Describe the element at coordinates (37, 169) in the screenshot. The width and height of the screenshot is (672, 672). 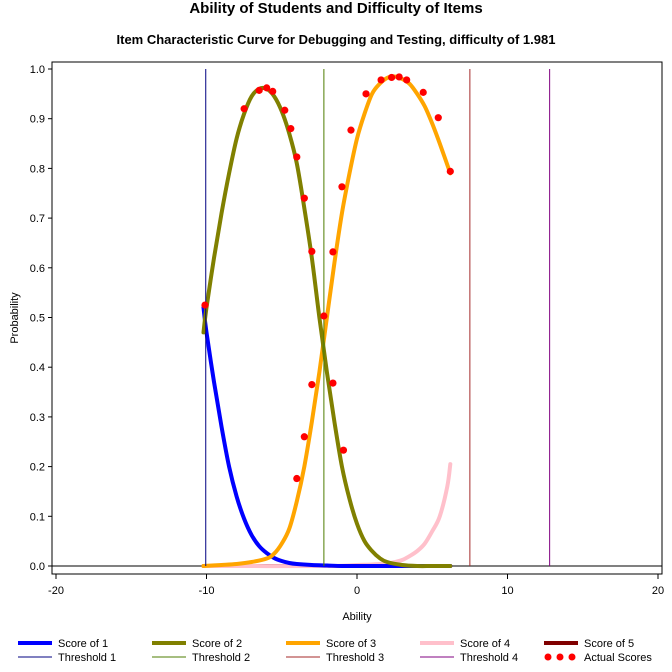
I see `y-tick-label: 0.8` at that location.